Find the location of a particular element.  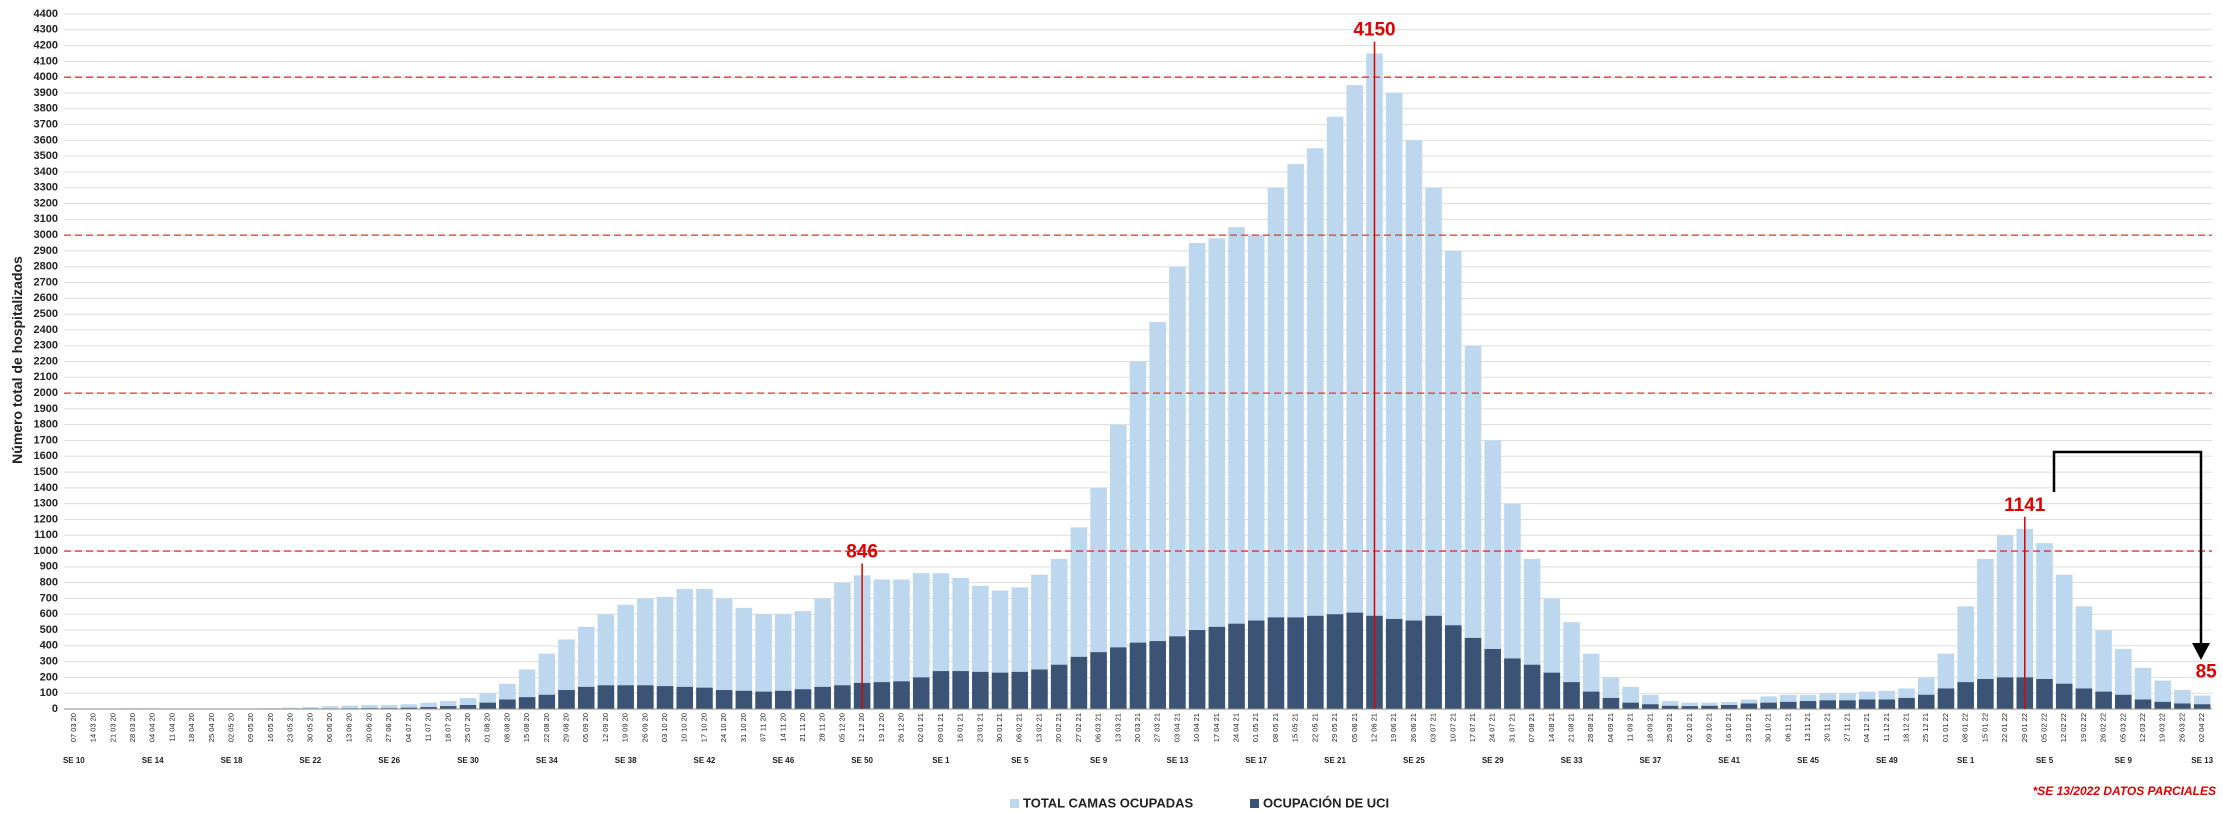

x-tick-label: 08 05 21 is located at coordinates (1275, 727).